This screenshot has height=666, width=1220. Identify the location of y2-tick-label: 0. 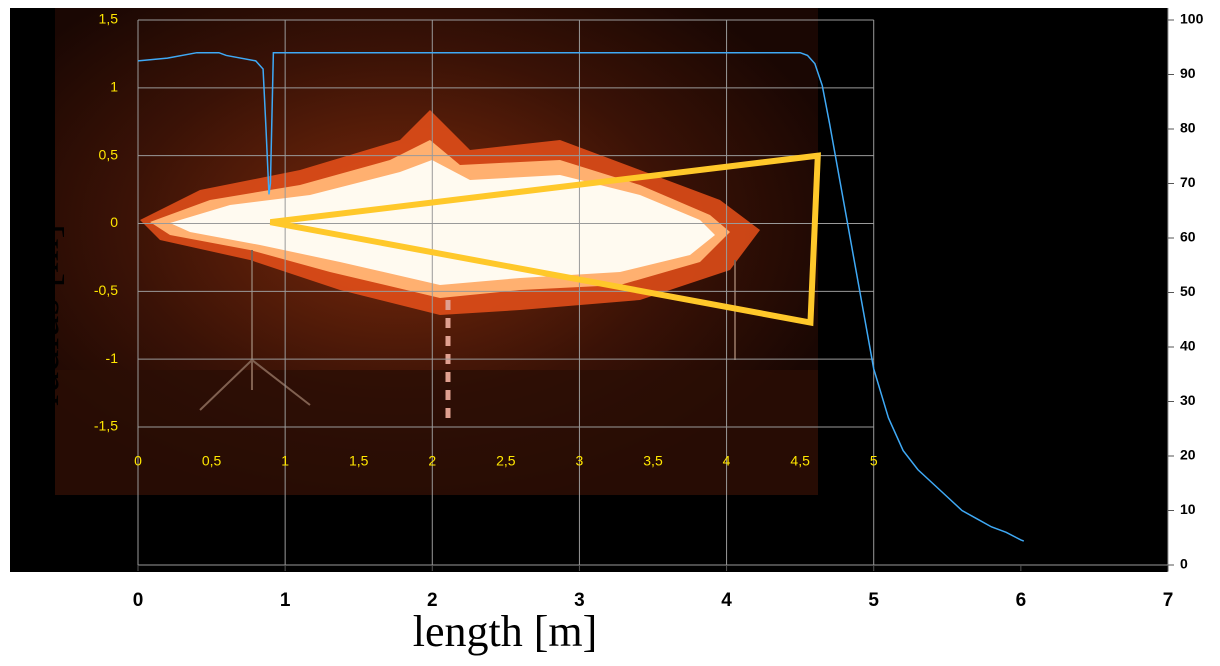
(1184, 564).